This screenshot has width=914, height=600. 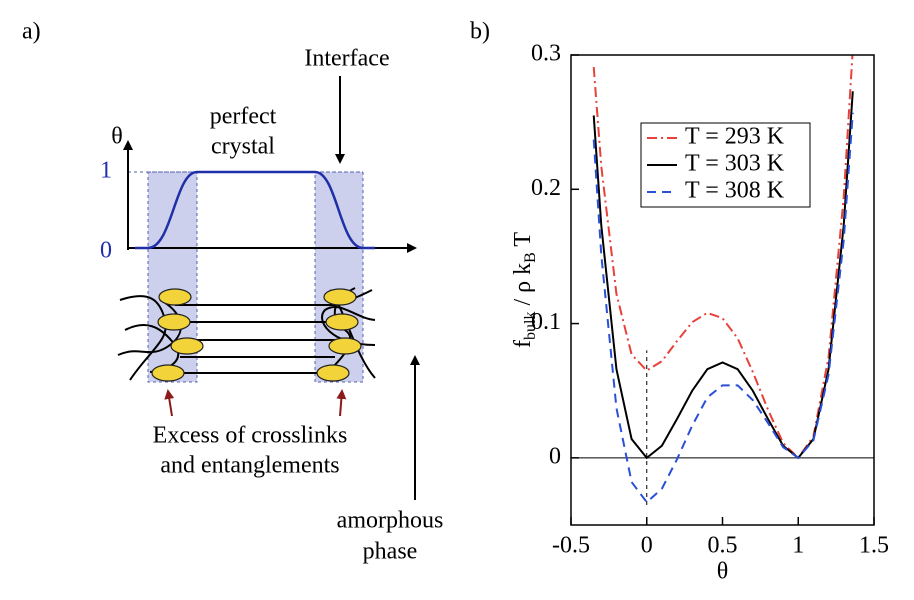 I want to click on x-tick-label: -0.5, so click(x=571, y=546).